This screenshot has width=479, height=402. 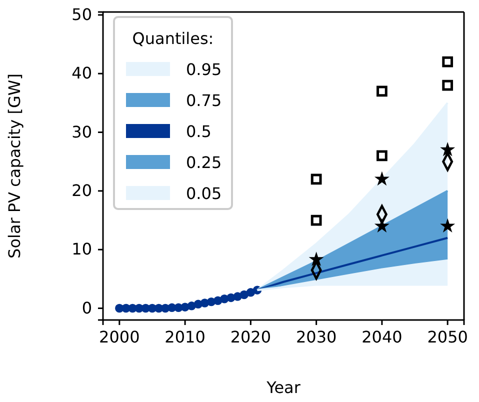 What do you see at coordinates (82, 132) in the screenshot?
I see `y-tick-label: 30` at bounding box center [82, 132].